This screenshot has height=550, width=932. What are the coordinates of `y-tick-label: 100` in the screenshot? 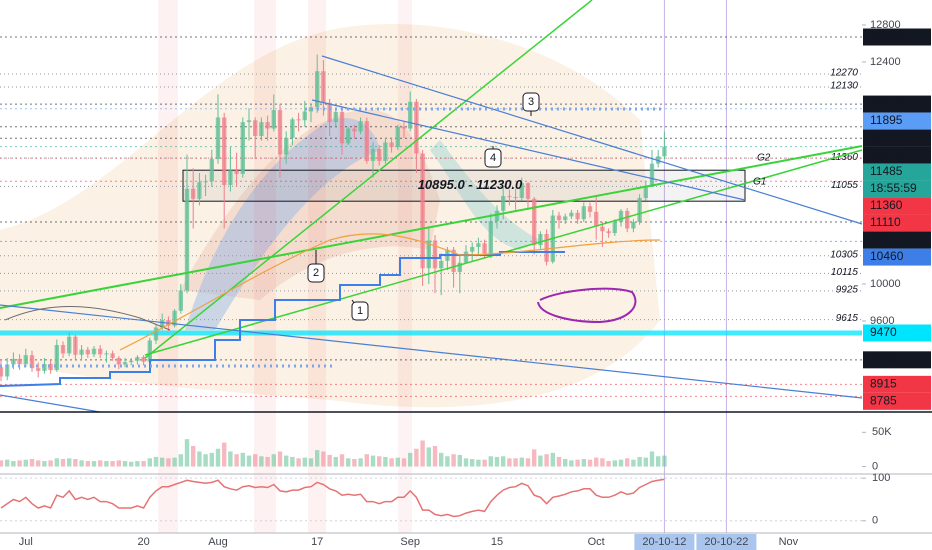 It's located at (881, 478).